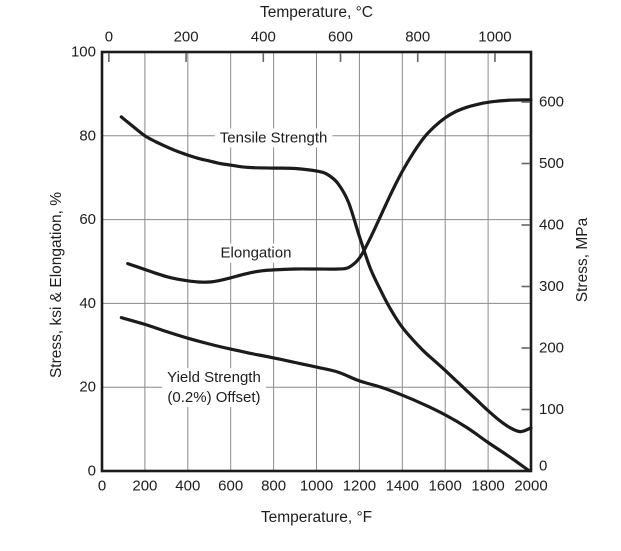 The image size is (621, 551). I want to click on tensile-strength-label: Tensile Strength, so click(274, 137).